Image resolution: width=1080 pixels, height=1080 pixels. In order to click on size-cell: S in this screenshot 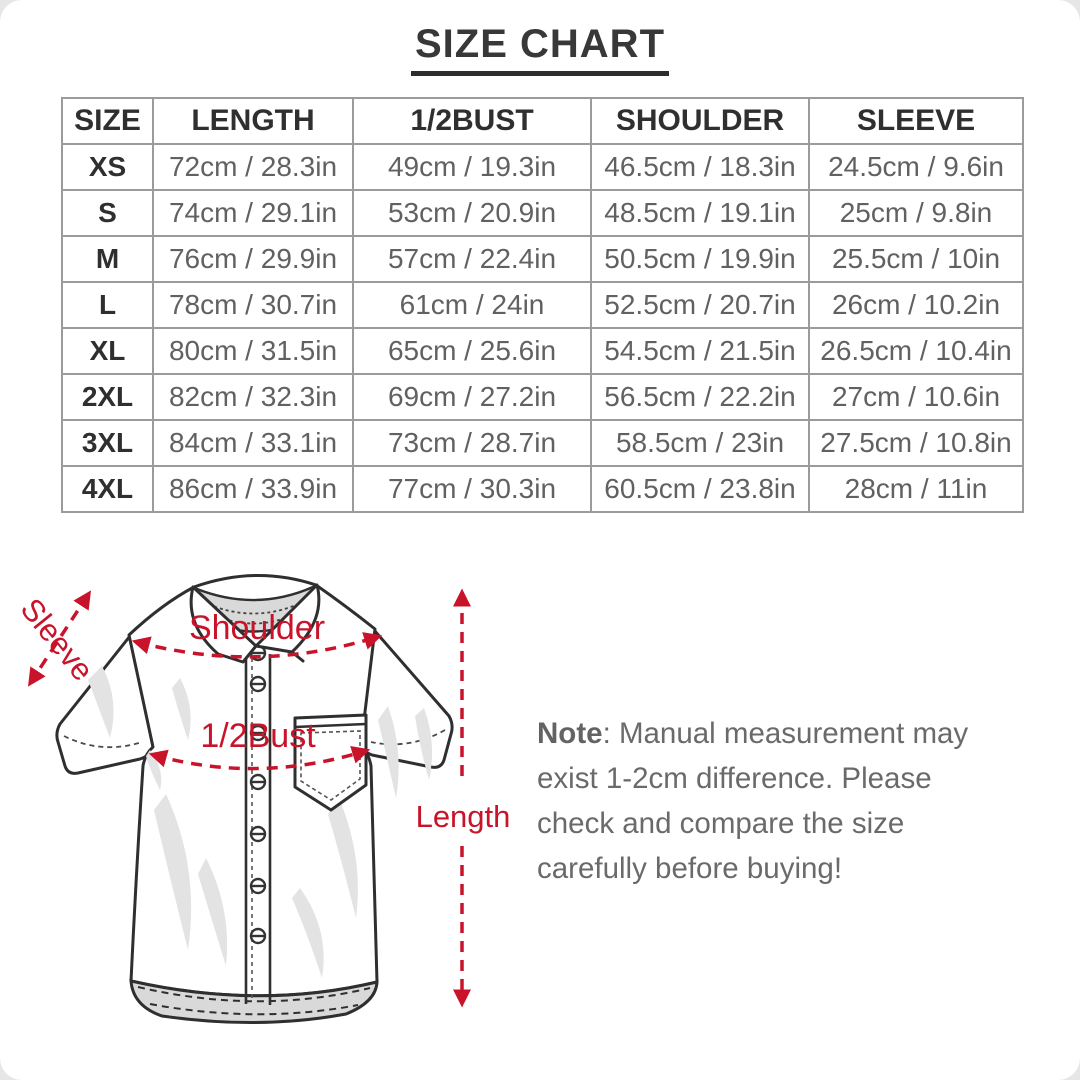, I will do `click(107, 213)`.